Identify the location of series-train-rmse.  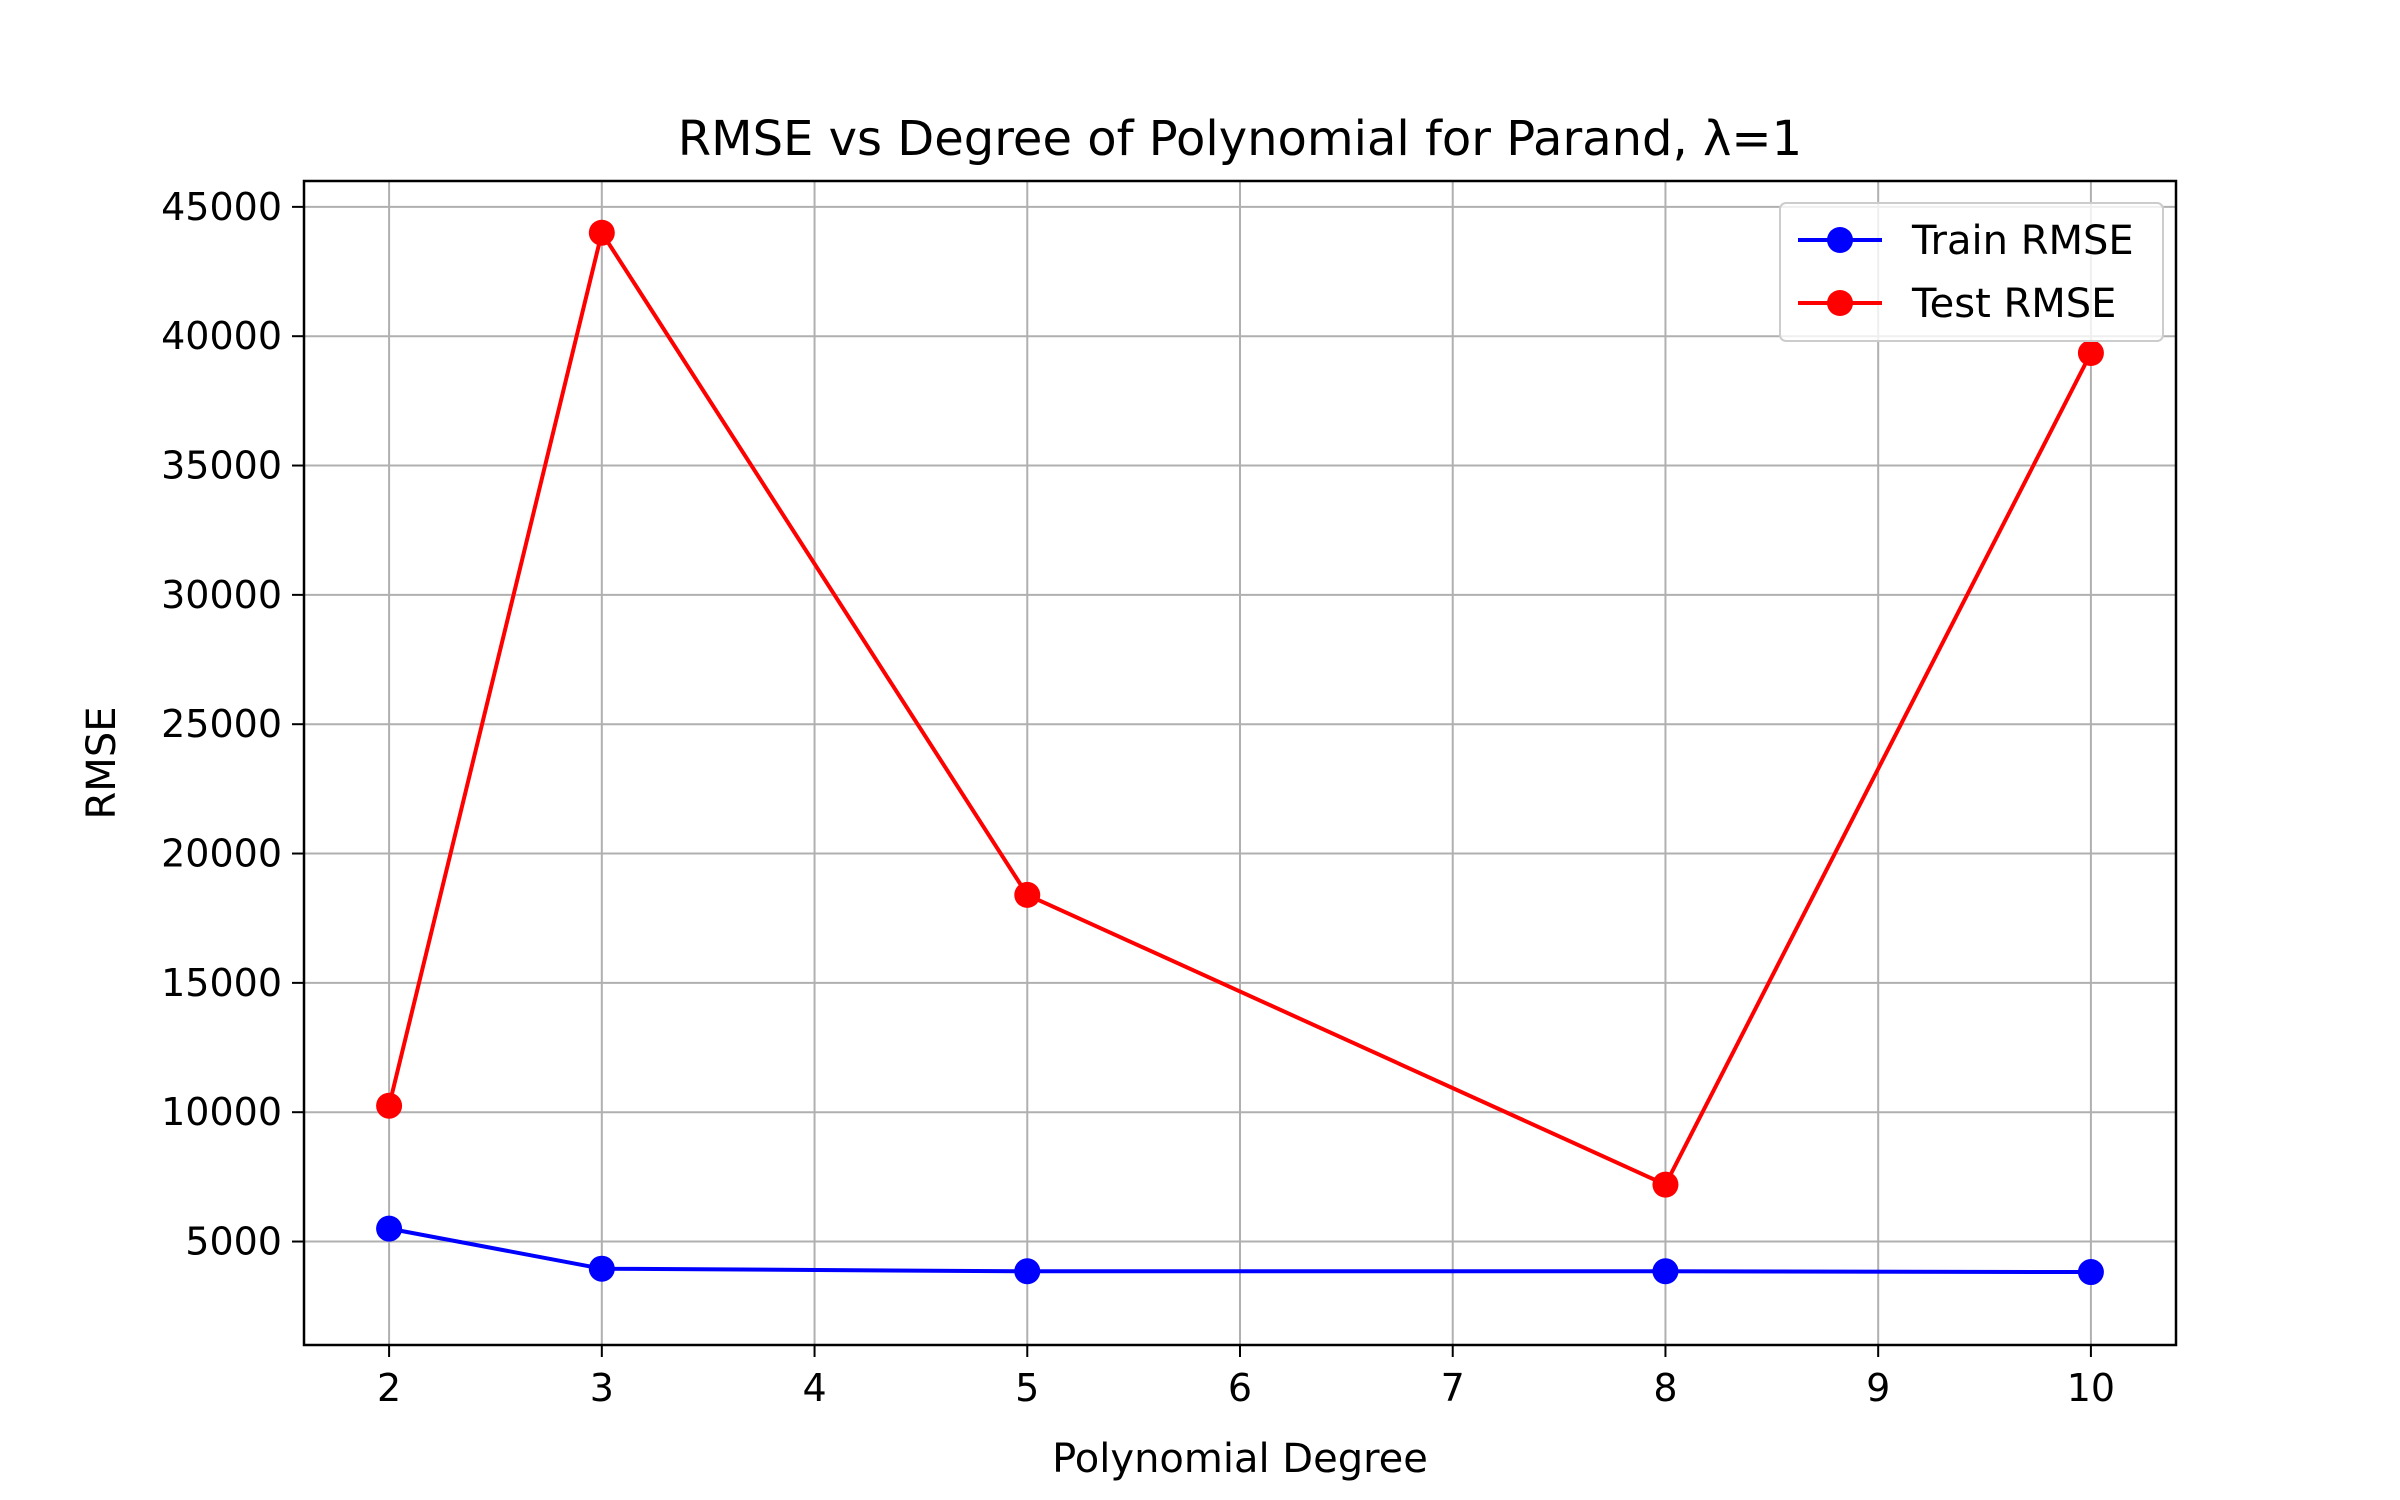
(1240, 1250).